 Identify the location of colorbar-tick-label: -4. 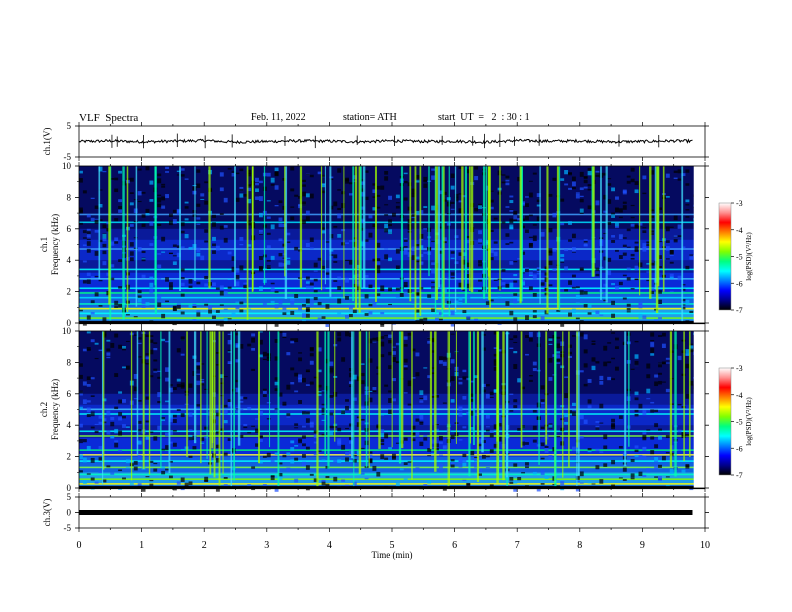
(739, 230).